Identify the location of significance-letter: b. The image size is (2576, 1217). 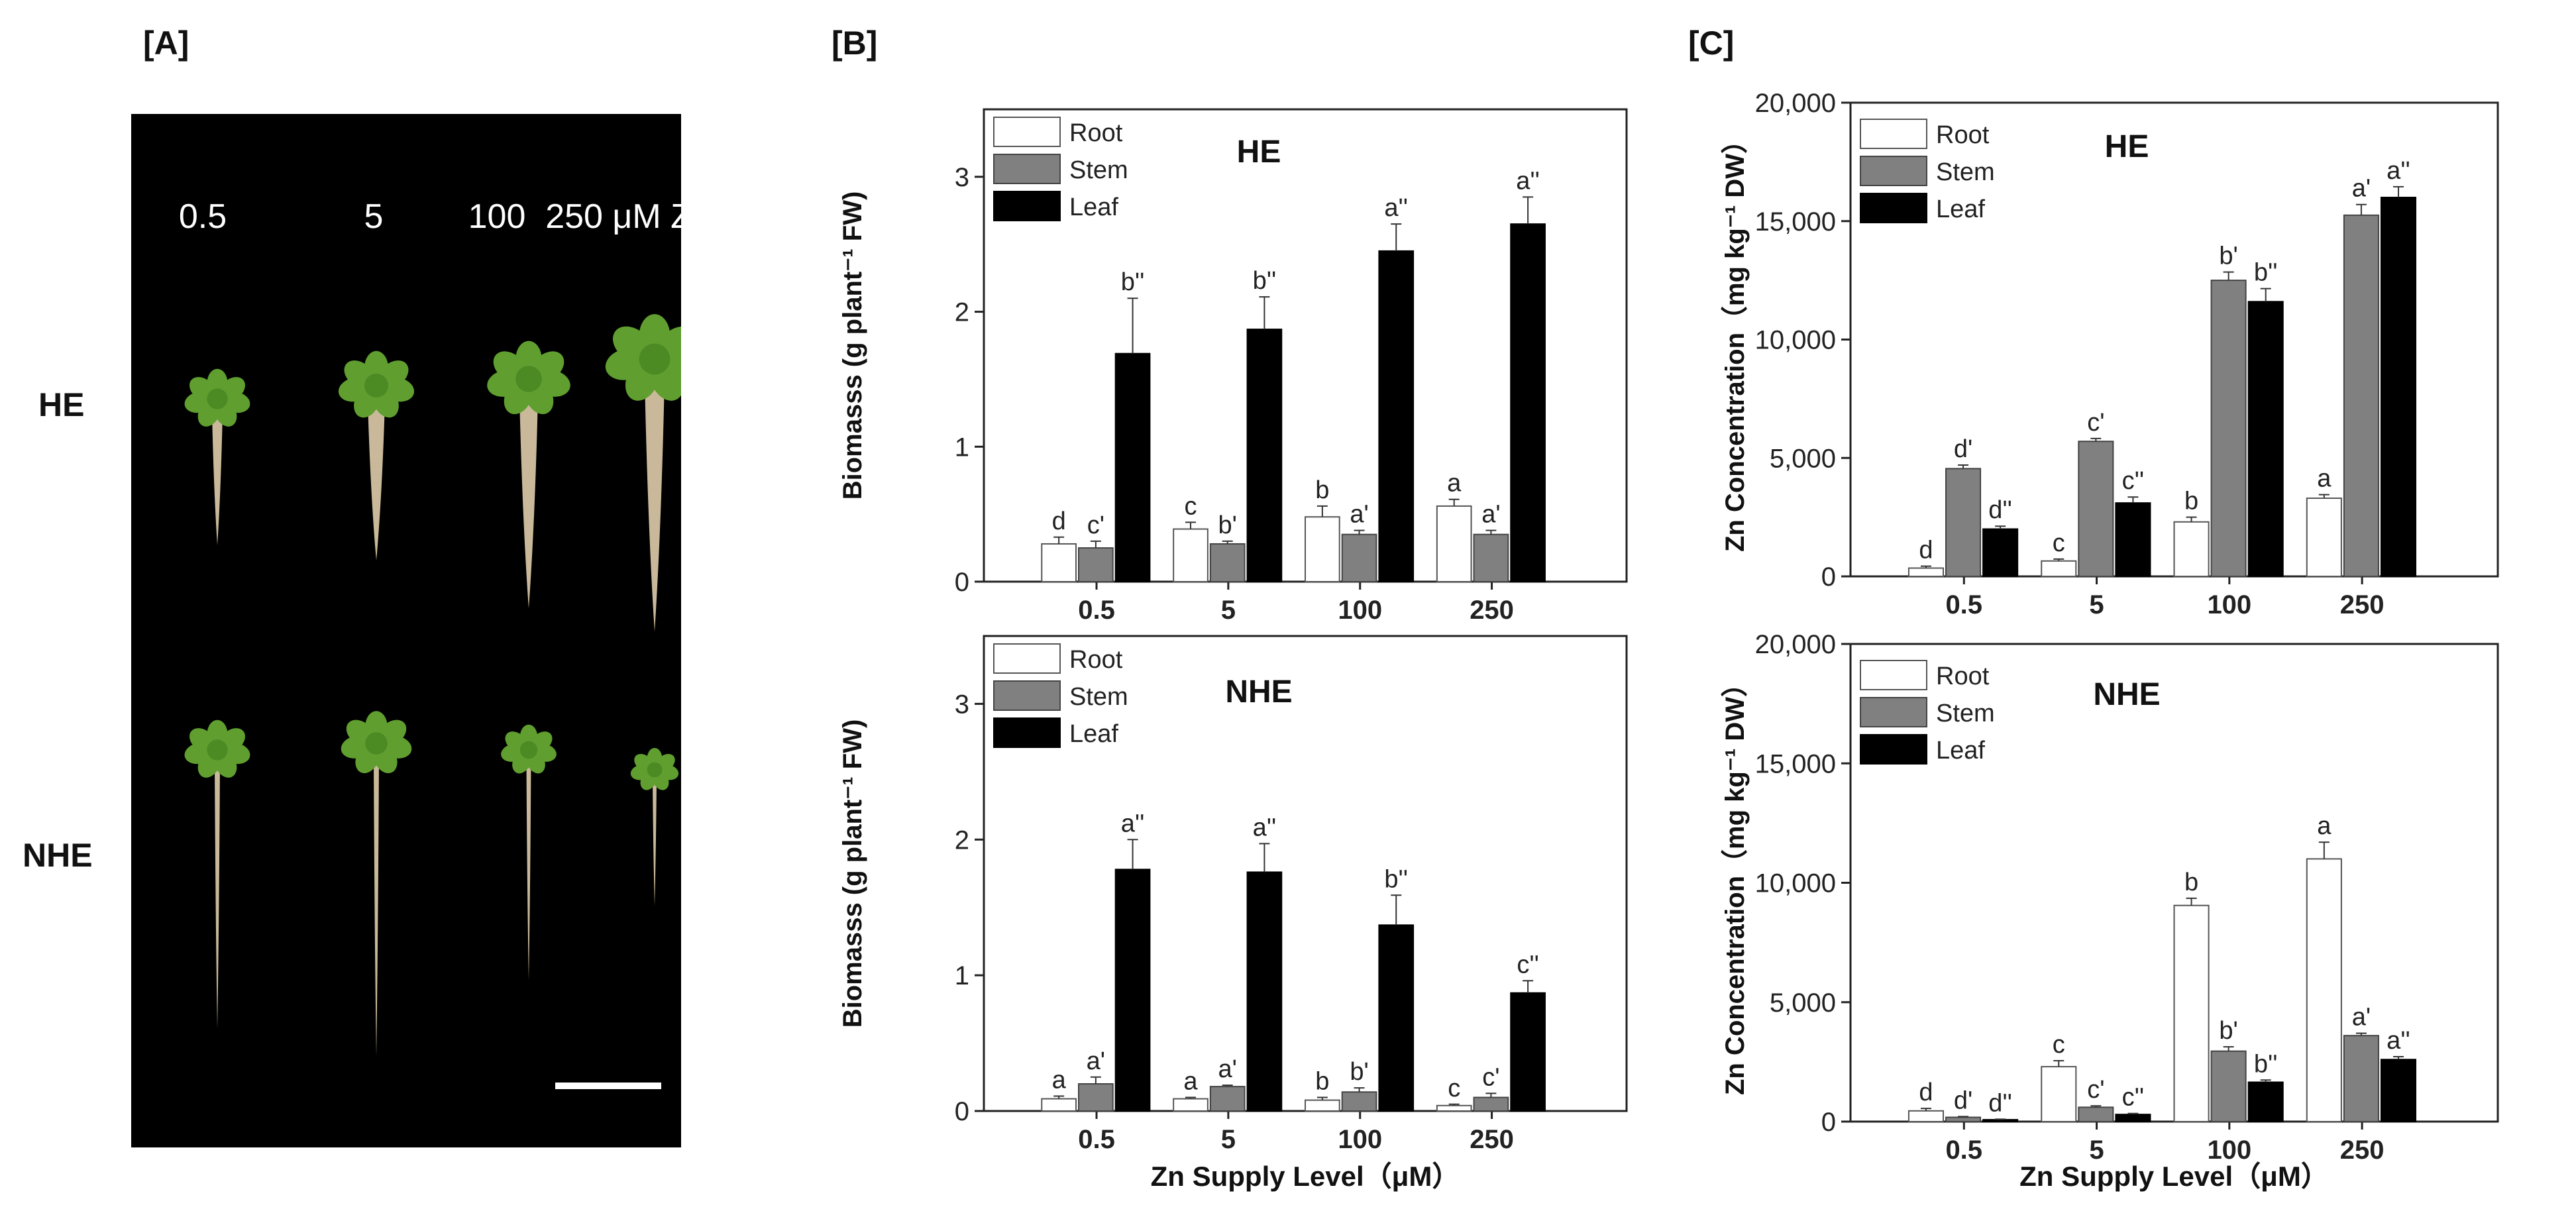
(2191, 883).